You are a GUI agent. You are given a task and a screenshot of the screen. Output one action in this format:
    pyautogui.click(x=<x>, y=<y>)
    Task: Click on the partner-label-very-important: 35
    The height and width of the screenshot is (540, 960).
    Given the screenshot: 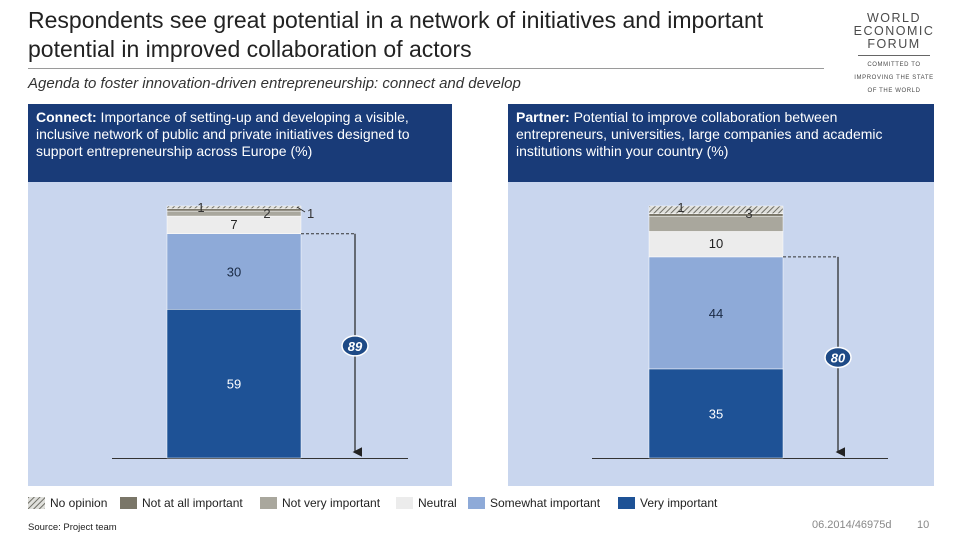 What is the action you would take?
    pyautogui.click(x=716, y=413)
    